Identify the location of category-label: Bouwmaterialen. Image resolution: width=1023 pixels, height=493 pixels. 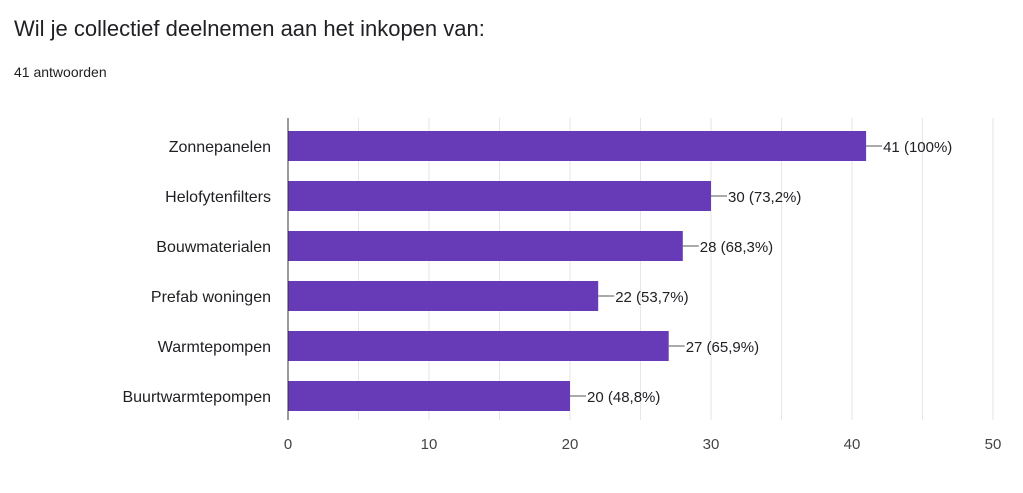
(213, 247).